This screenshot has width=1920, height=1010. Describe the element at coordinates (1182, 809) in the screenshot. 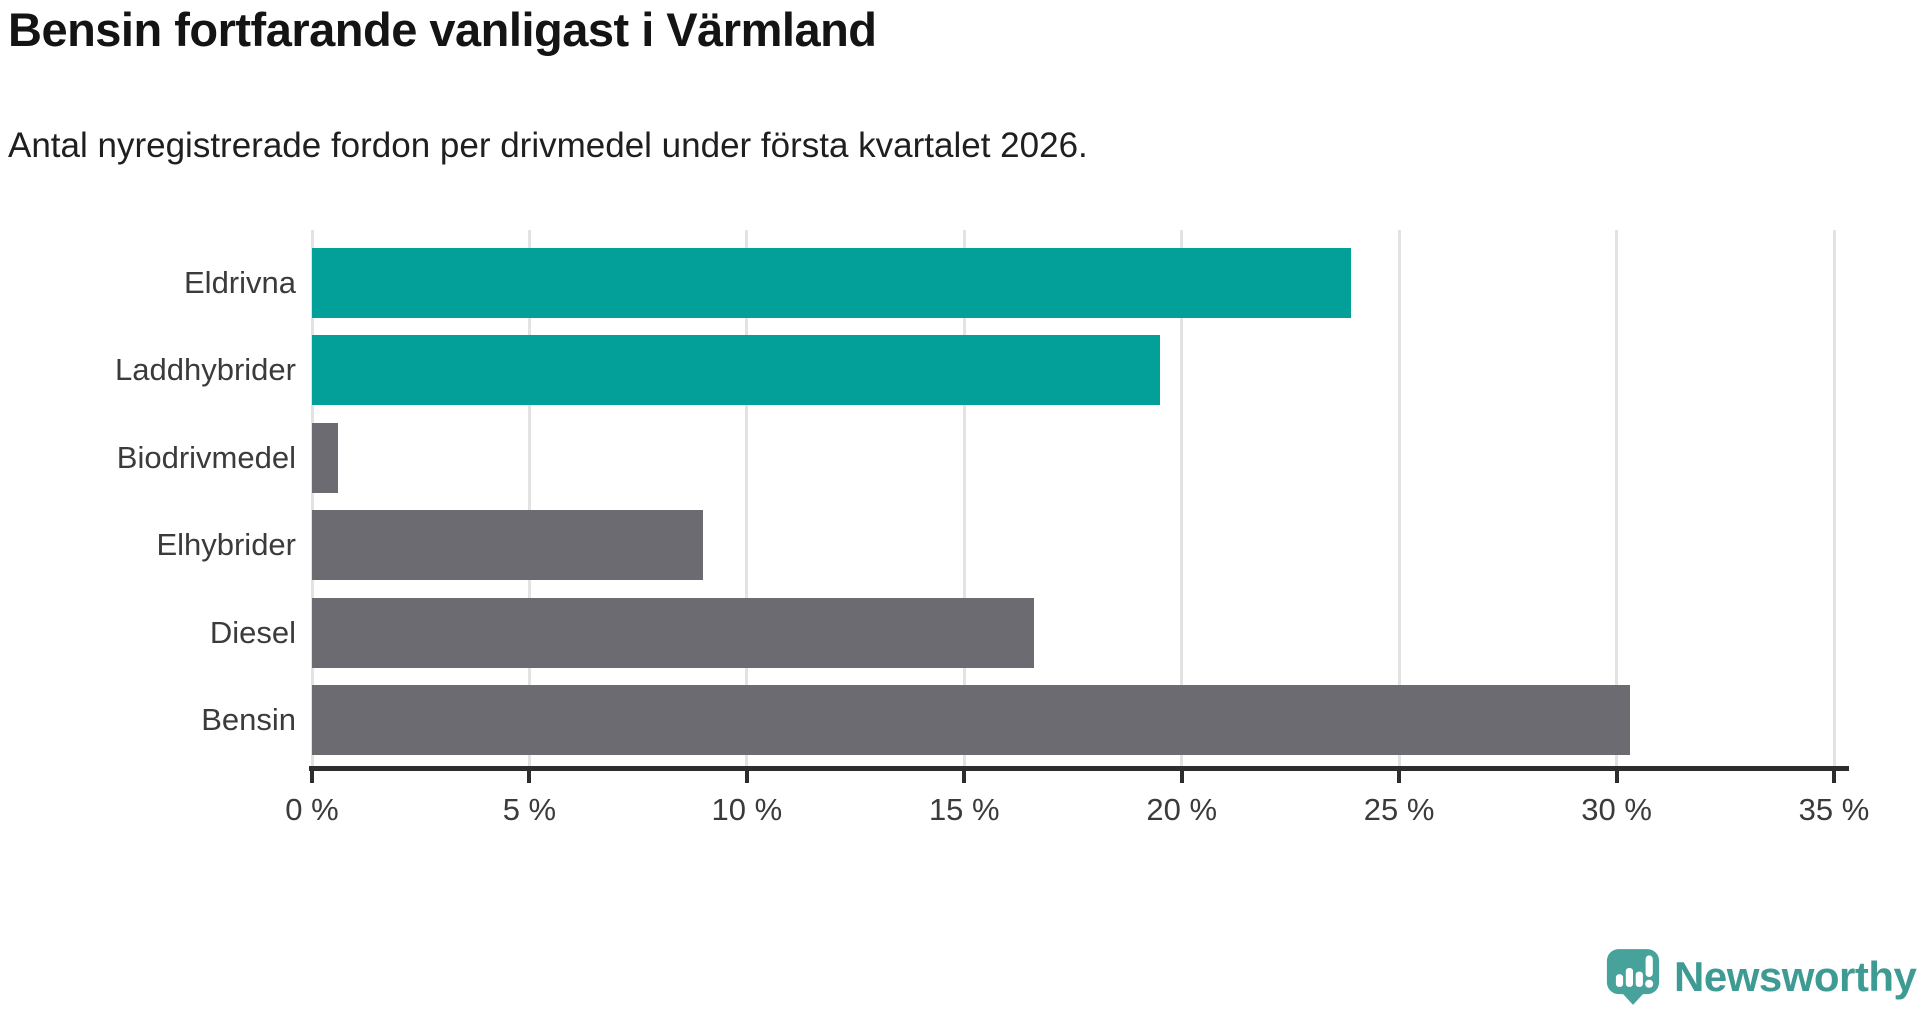

I see `x-tick-label-20: 20 %` at that location.